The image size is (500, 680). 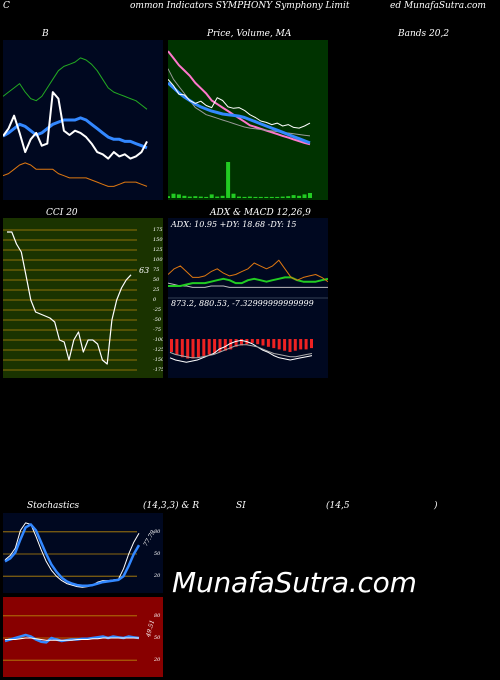 I want to click on y-tick-label: 75, so click(x=156, y=270).